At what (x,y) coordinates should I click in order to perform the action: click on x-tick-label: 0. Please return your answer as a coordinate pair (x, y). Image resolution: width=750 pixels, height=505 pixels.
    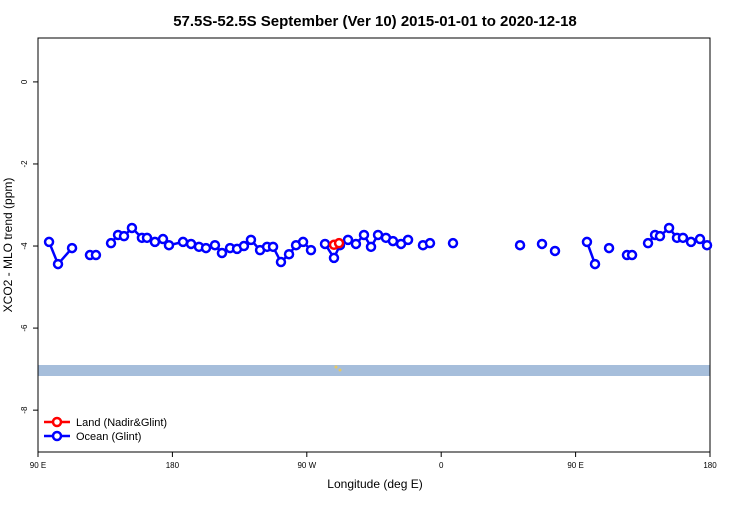
    Looking at the image, I should click on (441, 465).